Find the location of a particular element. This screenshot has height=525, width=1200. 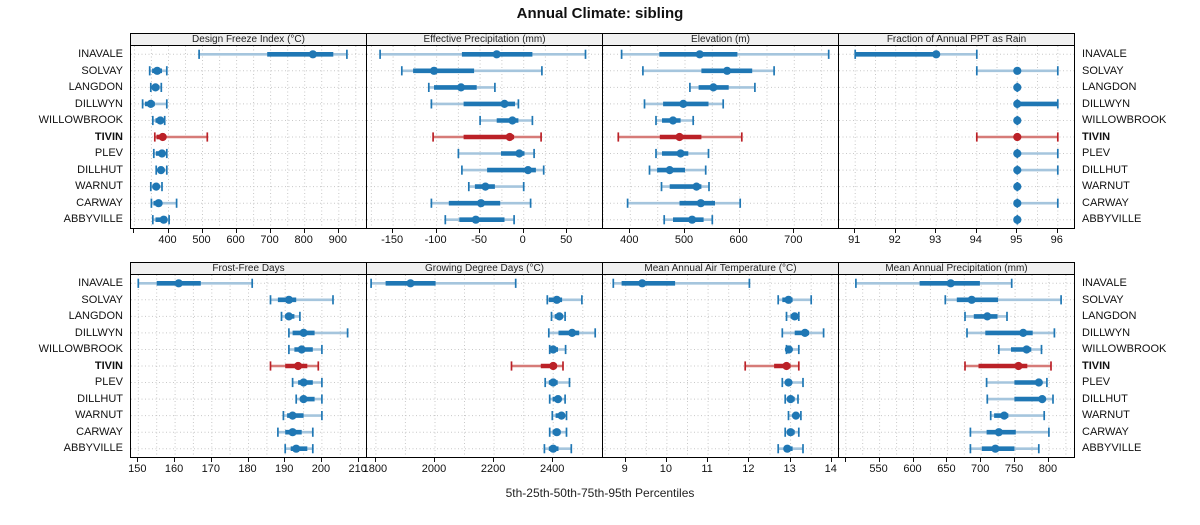

axis-tick-label: 95 is located at coordinates (1016, 240).